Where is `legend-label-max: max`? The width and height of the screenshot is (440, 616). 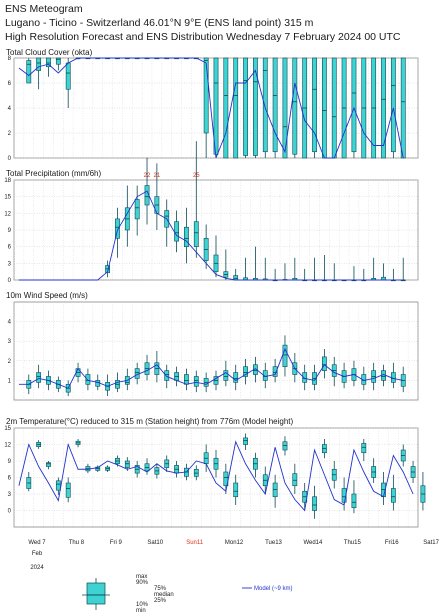
legend-label-max: max is located at coordinates (141, 577).